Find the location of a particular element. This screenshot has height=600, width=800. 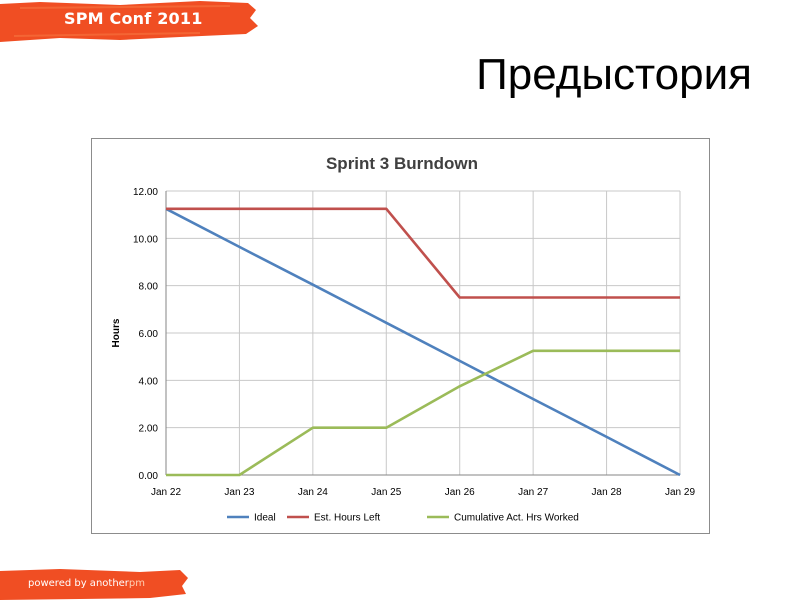

x-tick-label: Jan 23 is located at coordinates (239, 492).